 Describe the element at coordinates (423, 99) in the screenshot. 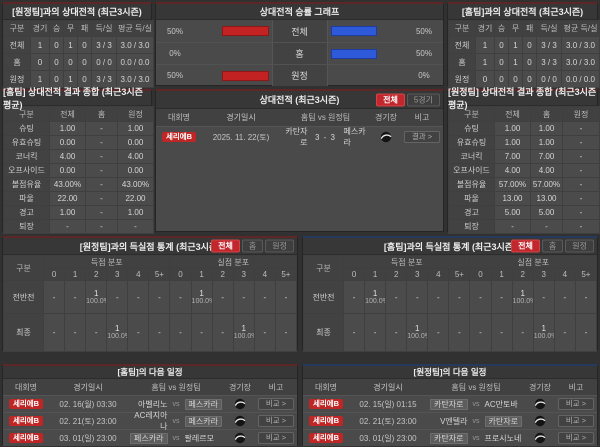

I see `tab-last5: 5경기` at that location.